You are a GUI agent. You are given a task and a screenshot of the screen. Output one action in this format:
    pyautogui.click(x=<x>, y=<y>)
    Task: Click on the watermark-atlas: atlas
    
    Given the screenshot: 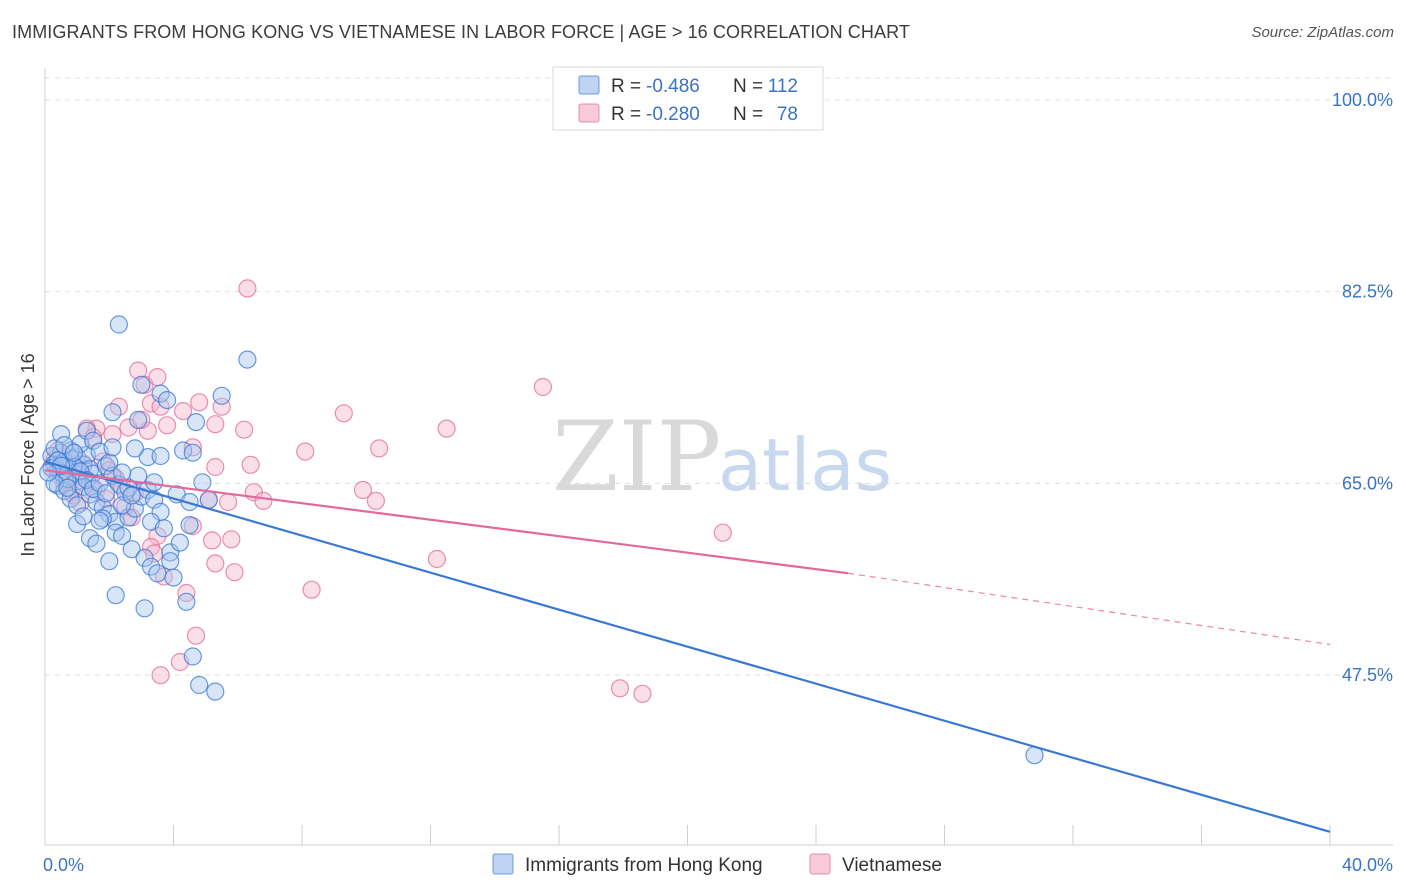 What is the action you would take?
    pyautogui.click(x=805, y=465)
    